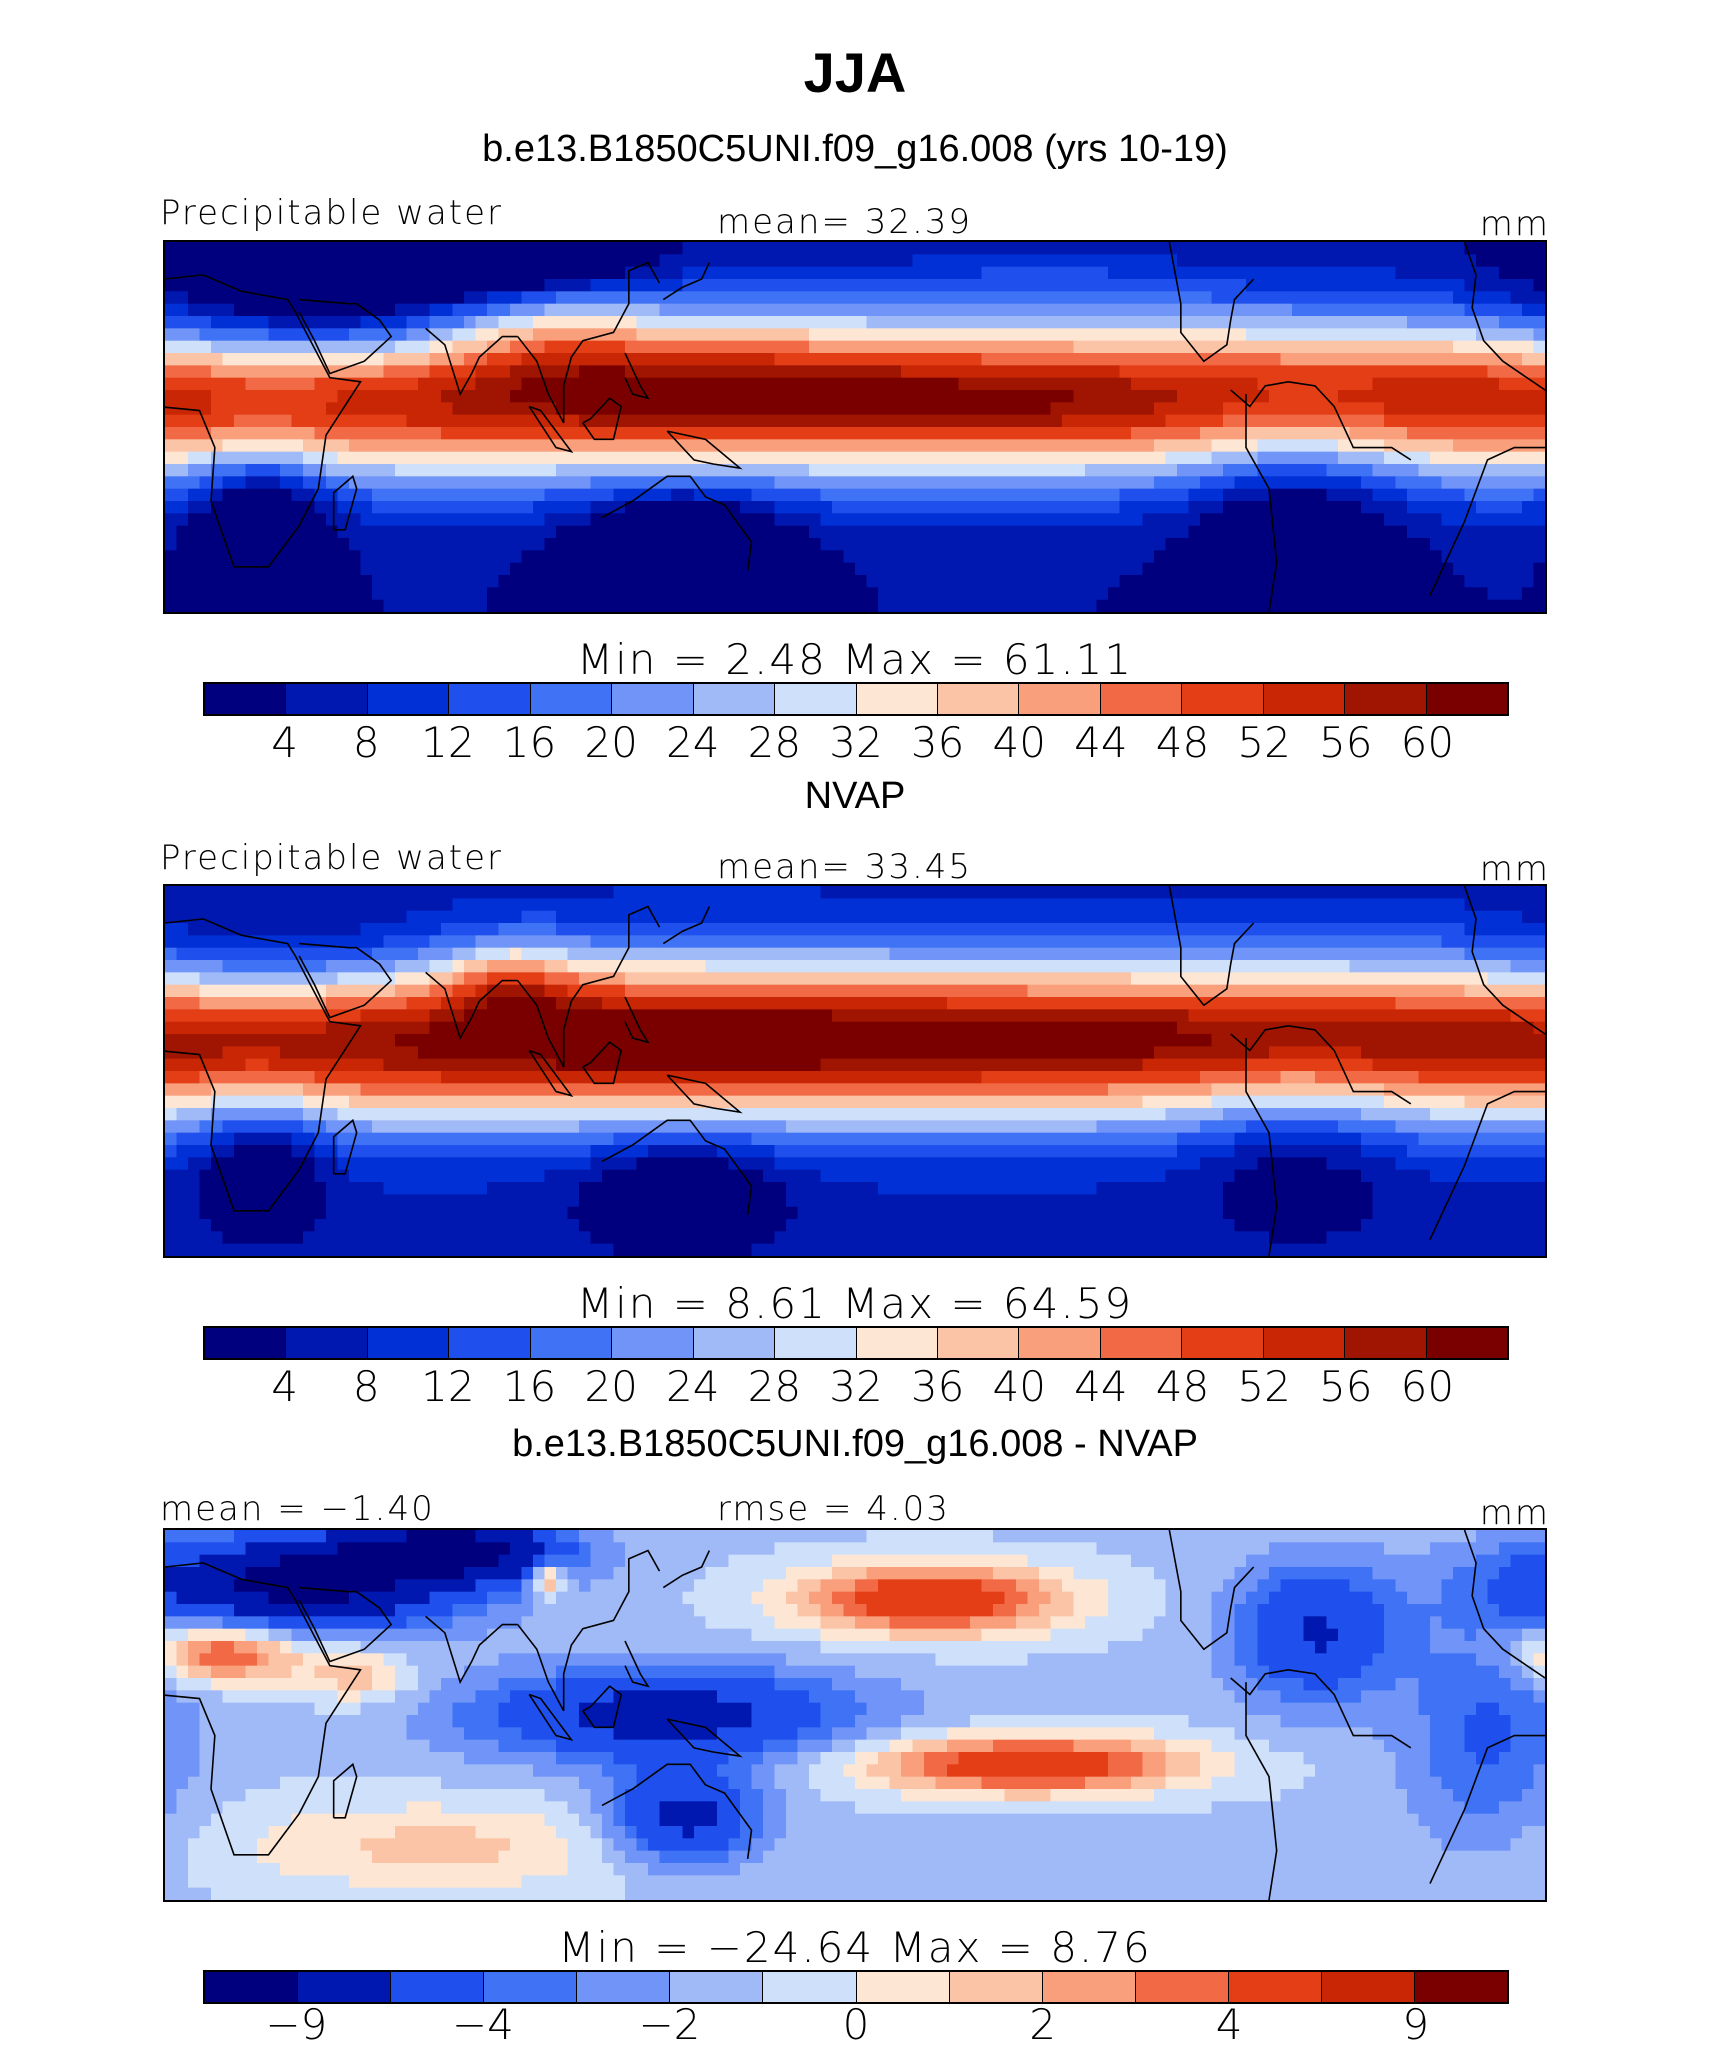 The image size is (1710, 2049). I want to click on colorbar-tick-label: 48, so click(1182, 742).